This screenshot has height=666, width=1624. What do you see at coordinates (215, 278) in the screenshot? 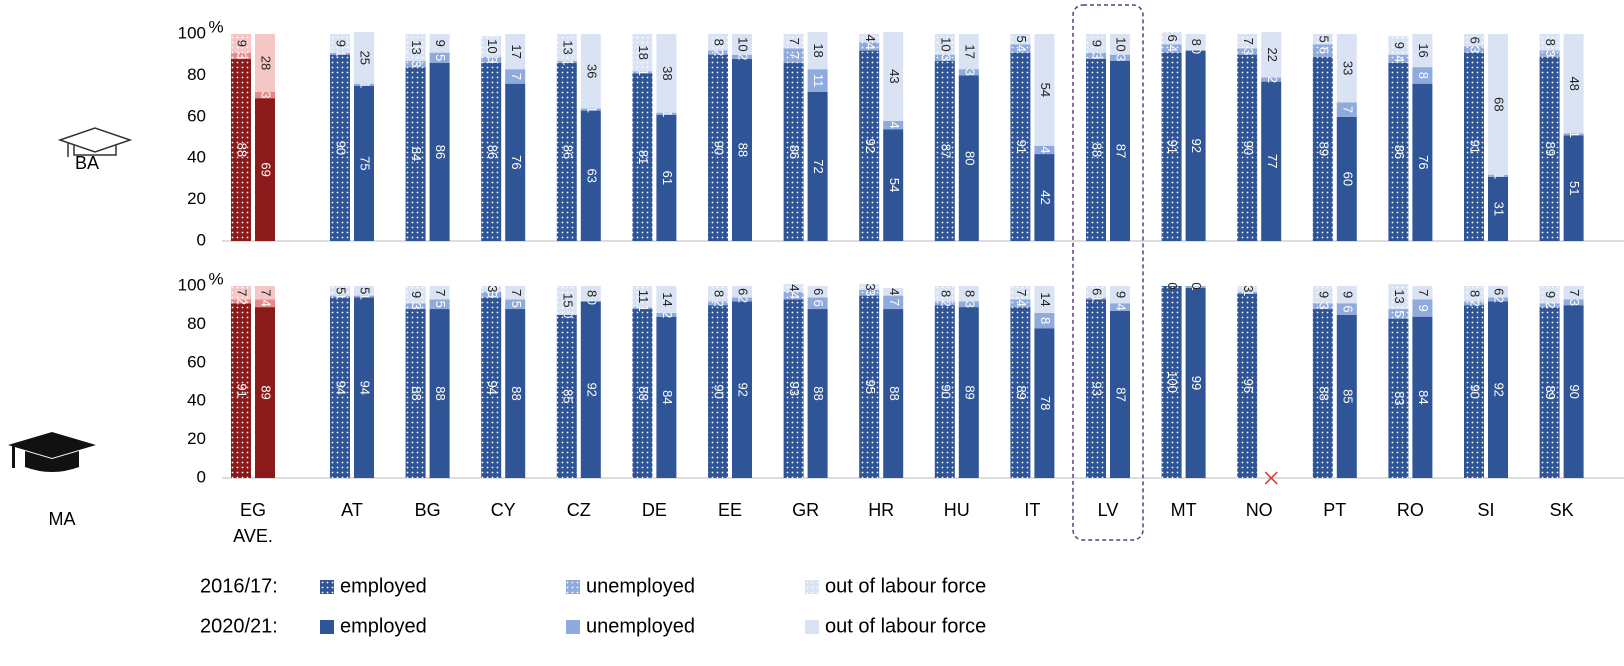
I see `y-unit: %` at bounding box center [215, 278].